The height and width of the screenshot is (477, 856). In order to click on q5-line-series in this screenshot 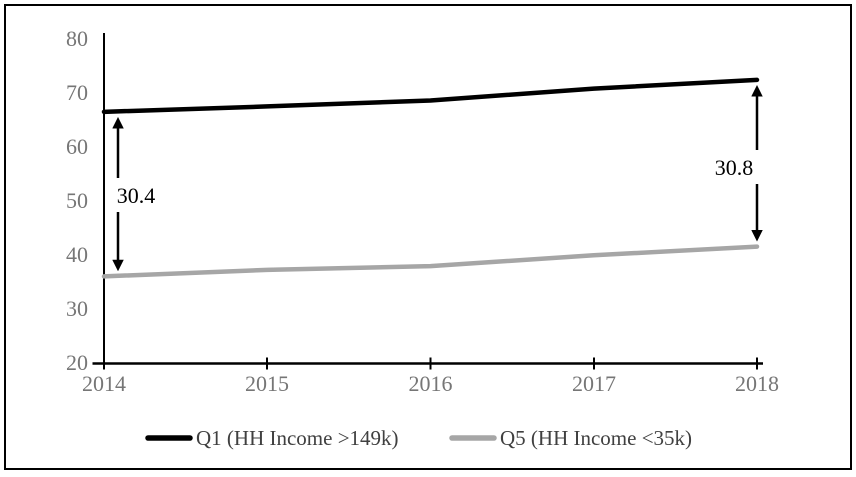, I will do `click(430, 261)`.